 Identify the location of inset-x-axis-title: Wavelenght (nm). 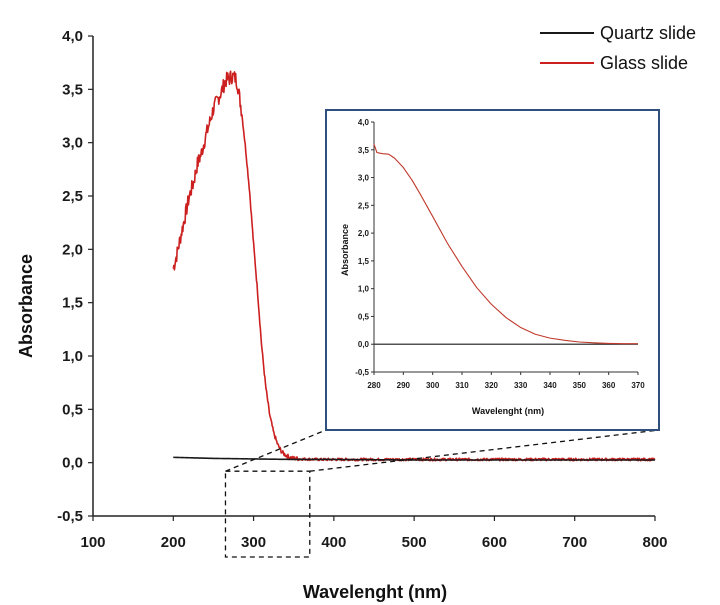
(508, 411).